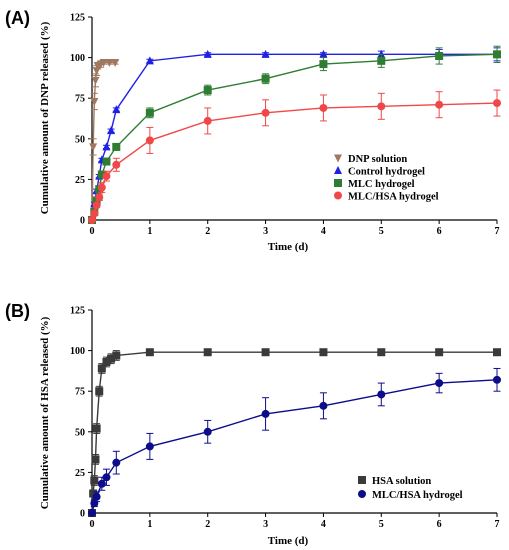 This screenshot has height=550, width=509. I want to click on panel-a-x-tick-label: 5, so click(381, 231).